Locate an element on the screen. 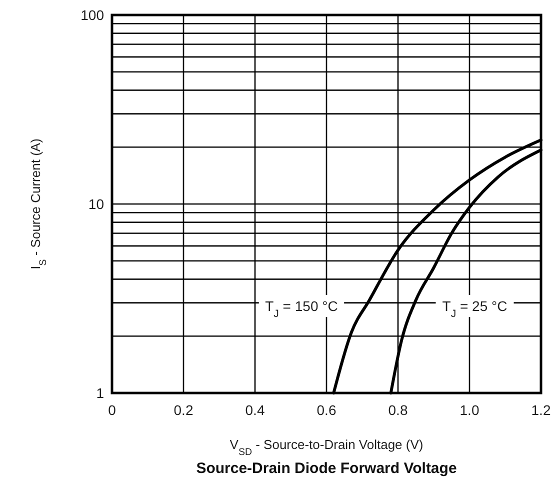  x-tick-label: 0 is located at coordinates (112, 410).